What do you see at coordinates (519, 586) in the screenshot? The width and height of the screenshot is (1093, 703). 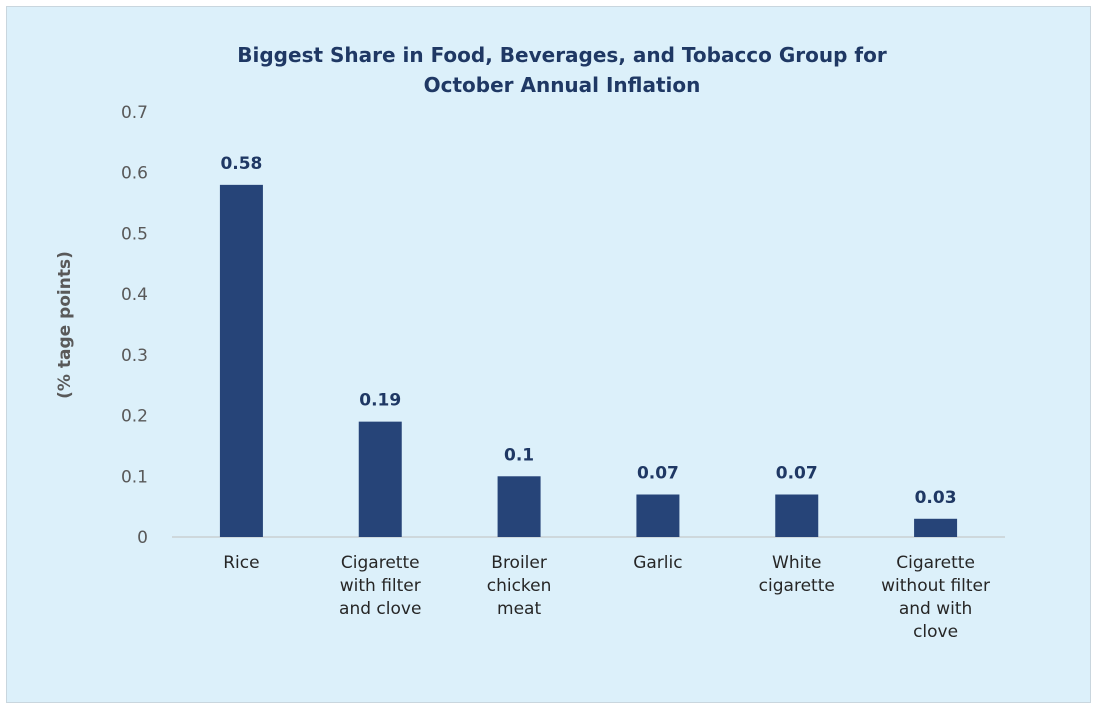 I see `category-label: chicken` at bounding box center [519, 586].